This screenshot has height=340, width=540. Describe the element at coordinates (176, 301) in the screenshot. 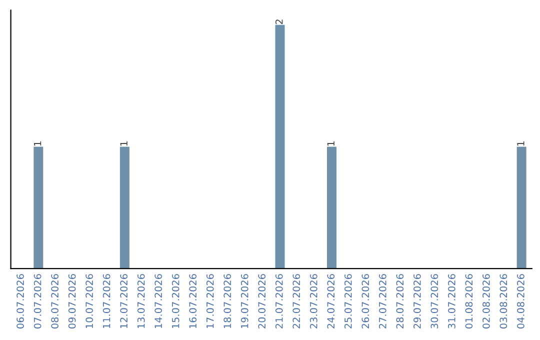

I see `x-tick-label: 15.07.2026` at that location.